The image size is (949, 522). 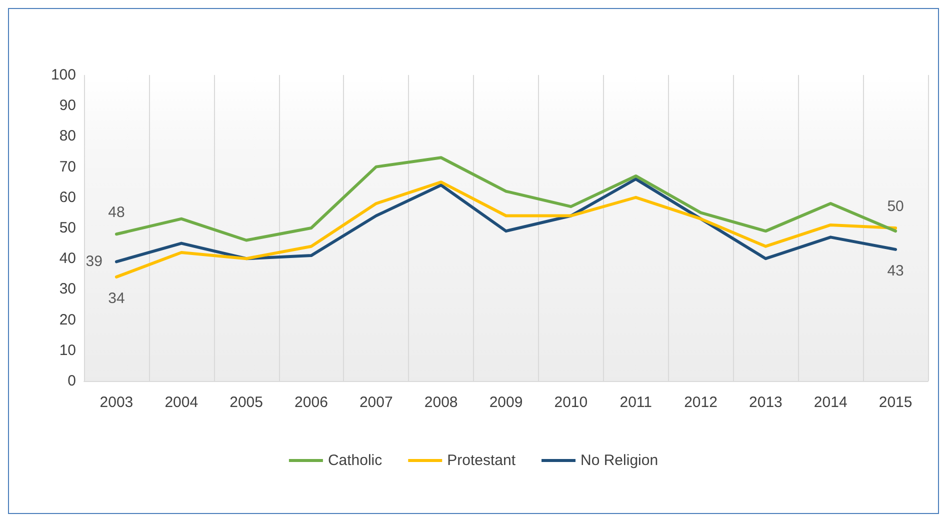 What do you see at coordinates (67, 259) in the screenshot?
I see `y-tick-label: 40` at bounding box center [67, 259].